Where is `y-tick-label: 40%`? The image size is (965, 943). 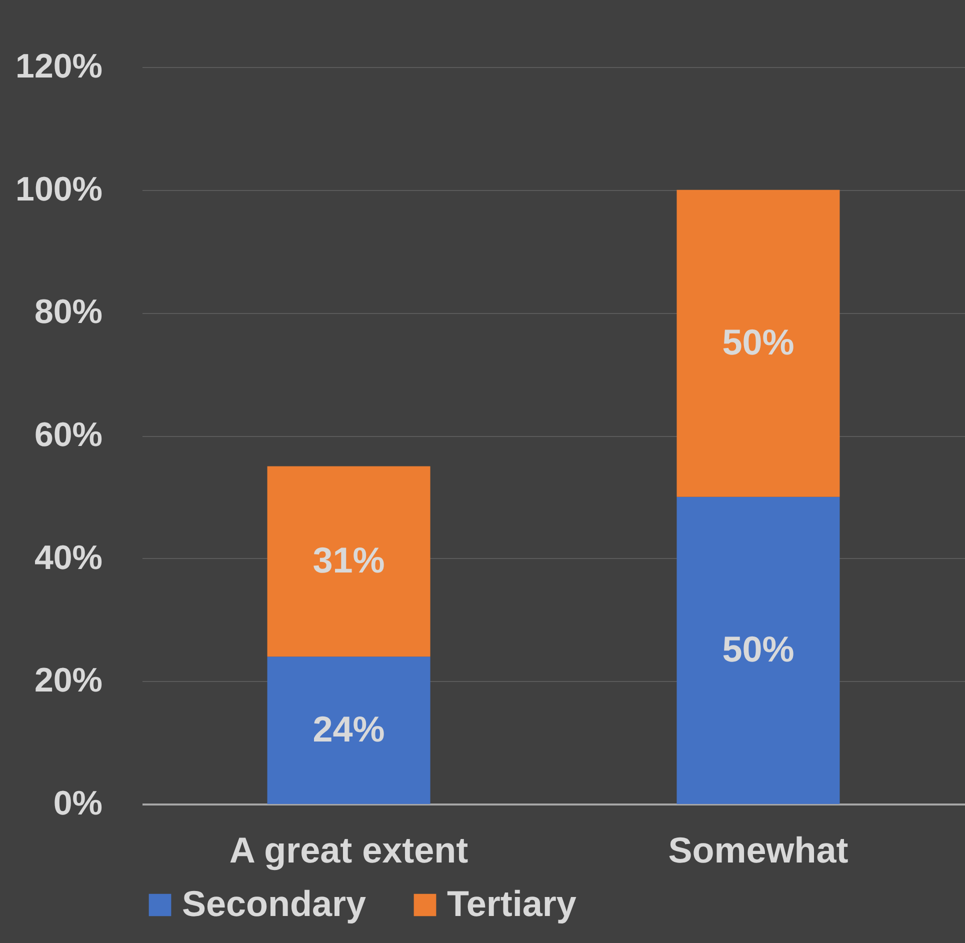 y-tick-label: 40% is located at coordinates (68, 557).